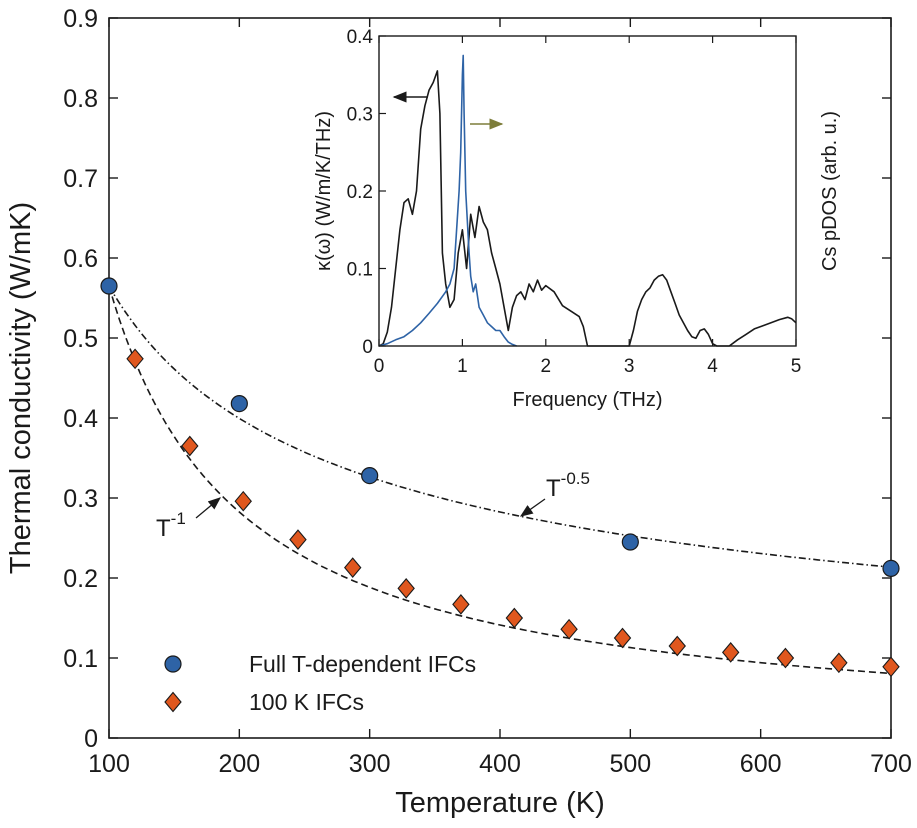 This screenshot has height=828, width=917. I want to click on y-tick-label: 0.4, so click(80, 419).